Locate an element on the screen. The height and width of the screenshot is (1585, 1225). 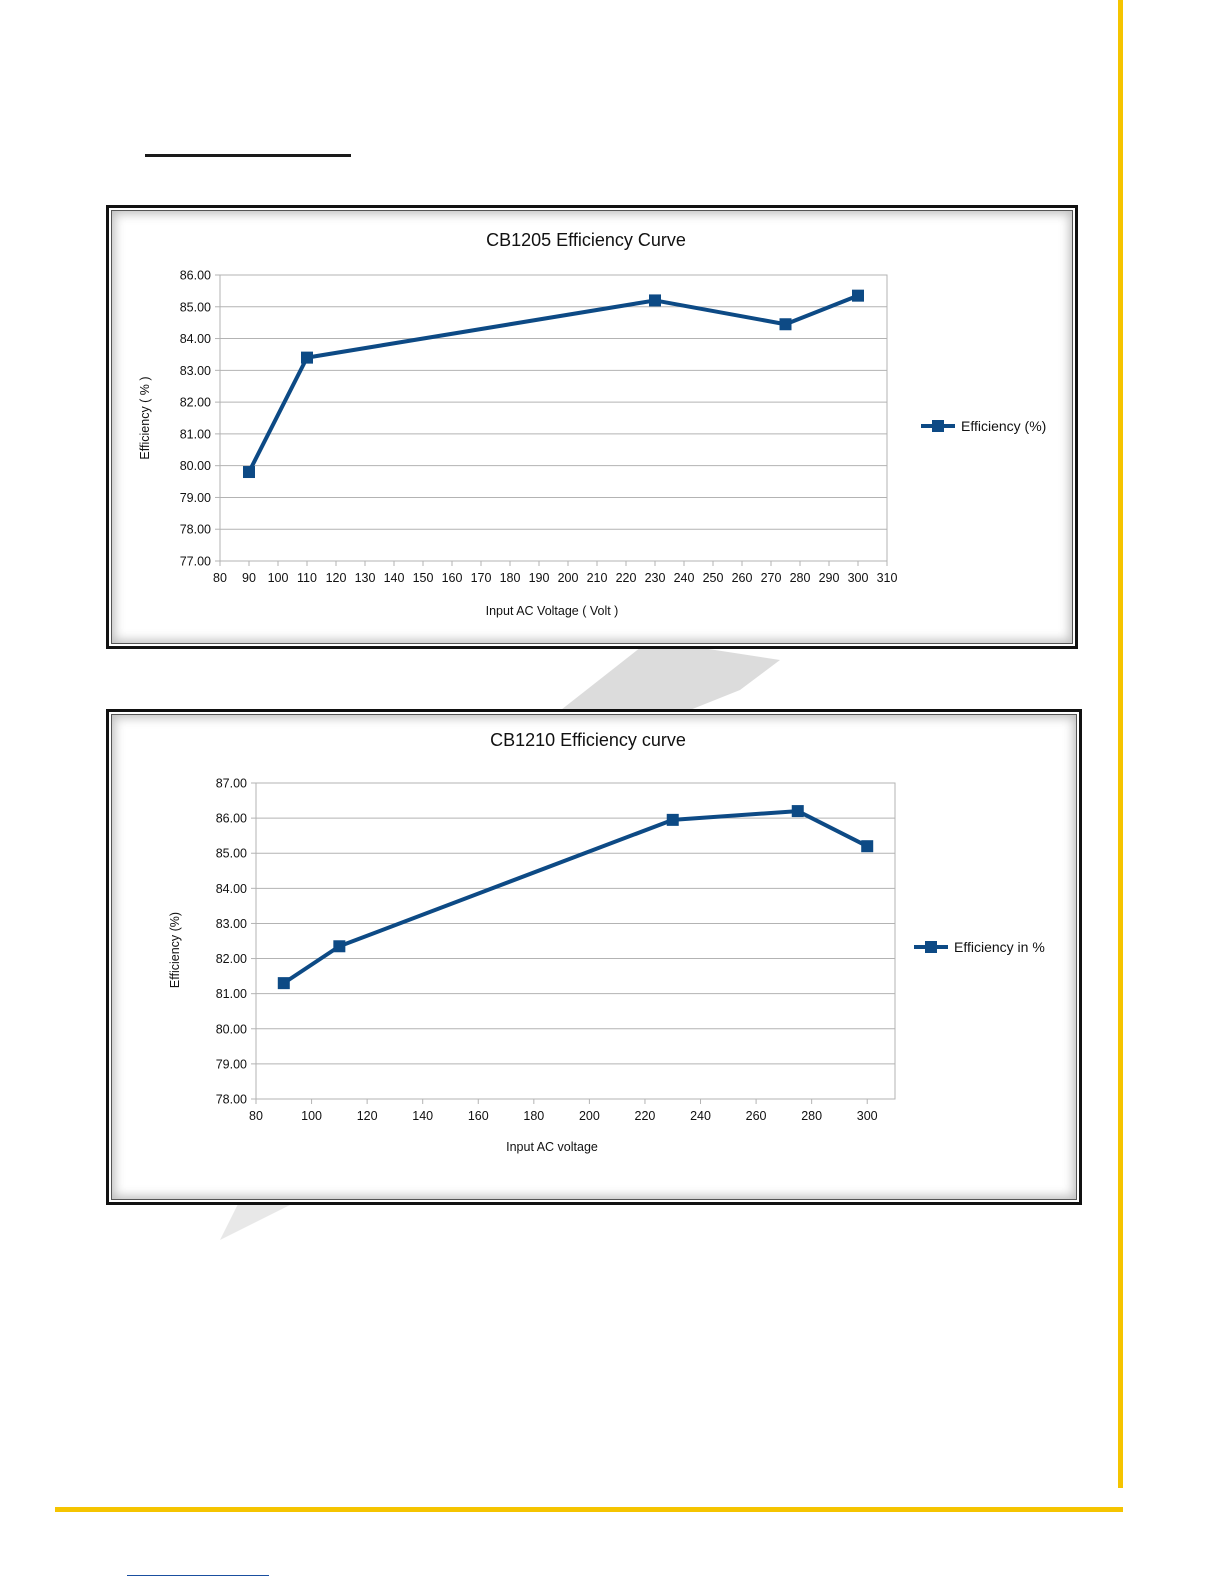
x-tick-label: 130 is located at coordinates (365, 578).